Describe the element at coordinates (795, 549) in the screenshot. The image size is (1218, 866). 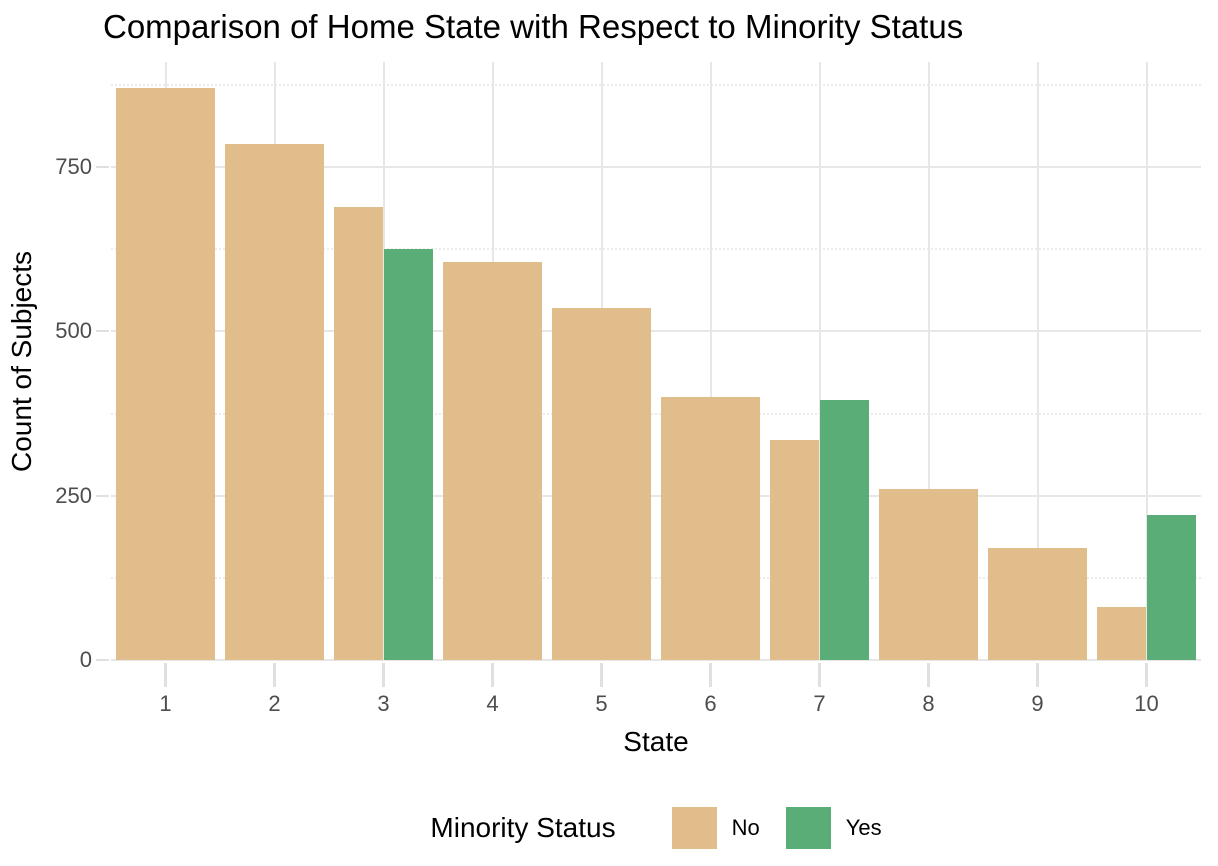
I see `bar-state-7-no` at that location.